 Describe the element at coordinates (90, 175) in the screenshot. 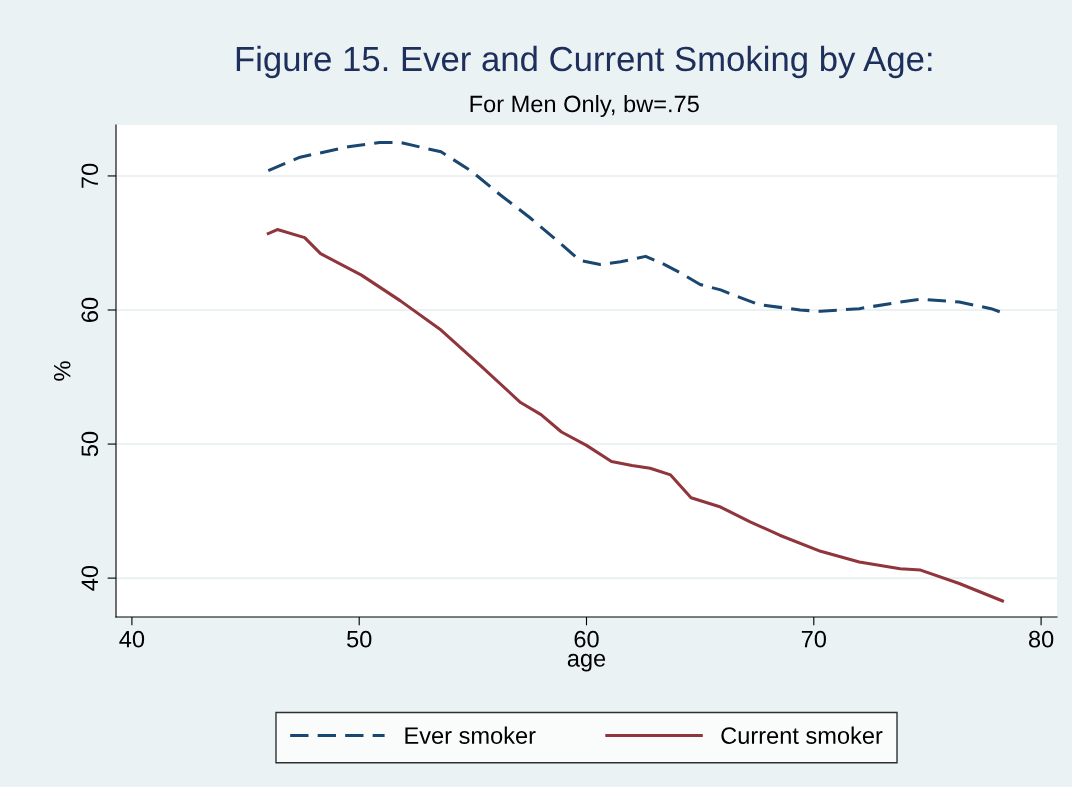

I see `y-tick-label: 70` at that location.